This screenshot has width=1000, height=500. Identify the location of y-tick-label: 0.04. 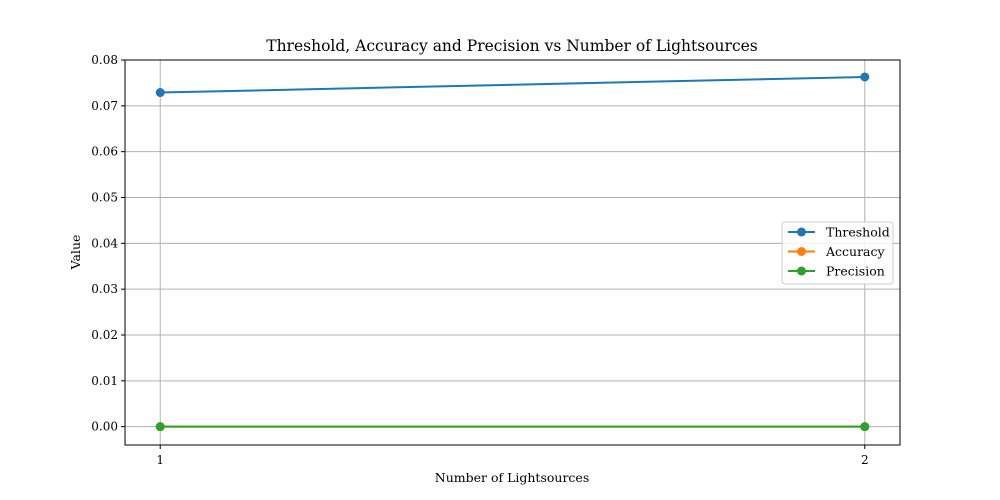
(104, 243).